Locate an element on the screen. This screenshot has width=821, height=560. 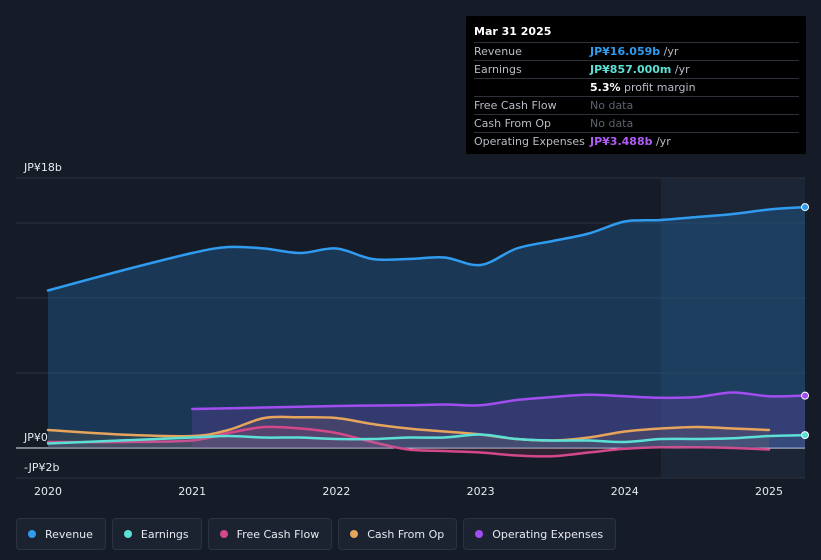
tooltip-row: 5.3% profit margin is located at coordinates (636, 88).